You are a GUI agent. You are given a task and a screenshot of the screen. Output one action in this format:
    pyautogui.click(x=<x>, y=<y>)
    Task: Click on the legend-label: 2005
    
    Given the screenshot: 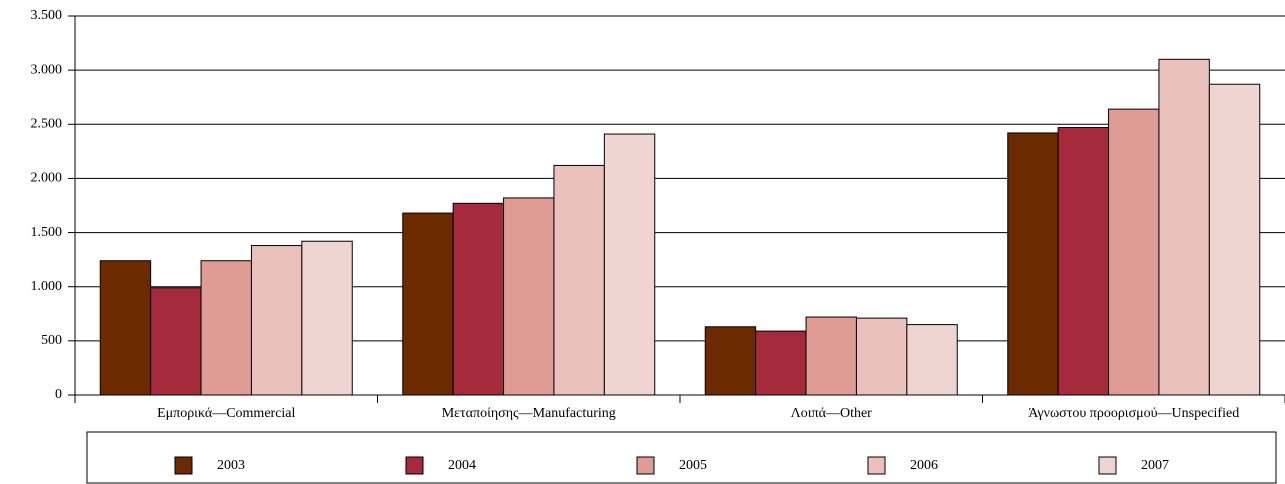 What is the action you would take?
    pyautogui.click(x=693, y=465)
    